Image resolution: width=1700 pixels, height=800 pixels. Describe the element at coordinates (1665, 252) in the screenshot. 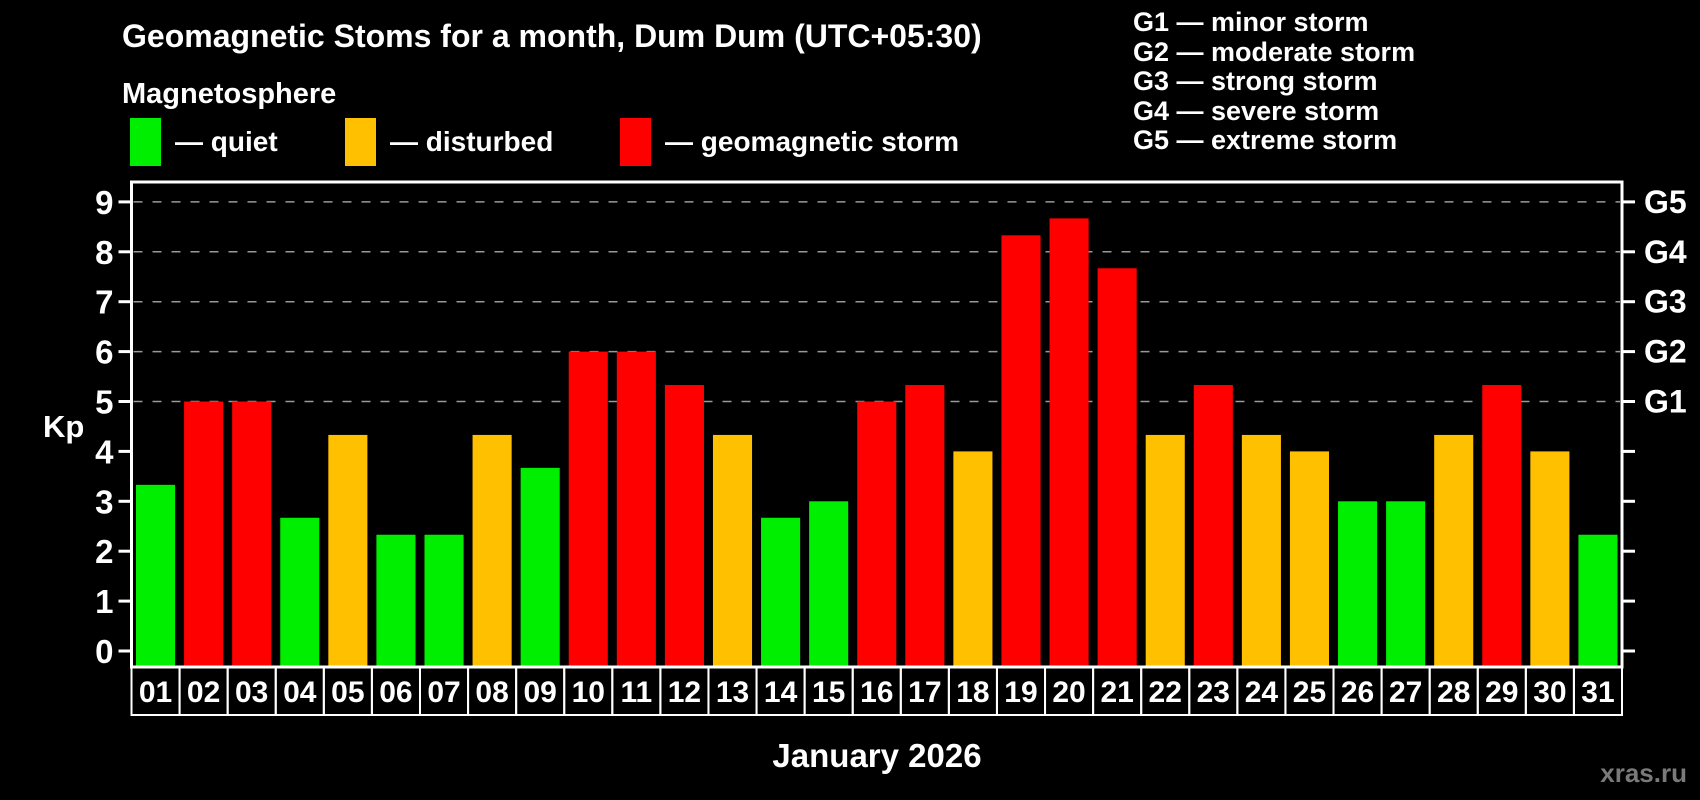

I see `g-axis-label-g4: G4` at that location.